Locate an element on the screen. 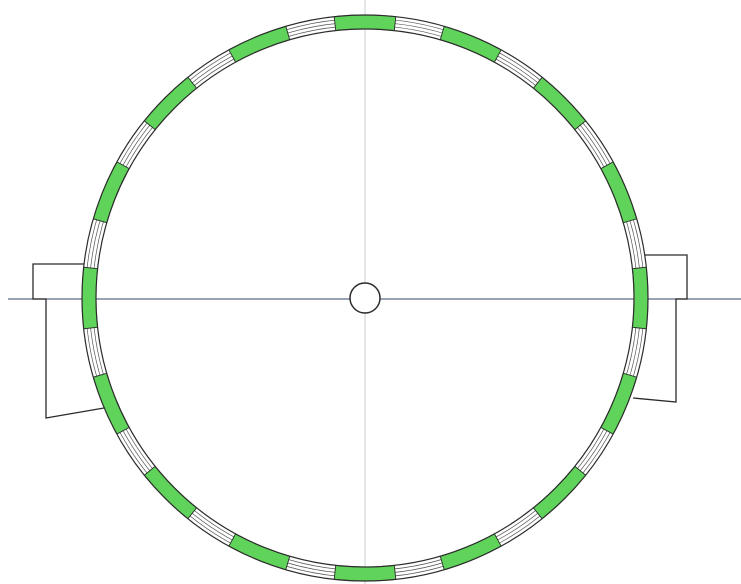 The width and height of the screenshot is (741, 584). center-circle-icon is located at coordinates (365, 298).